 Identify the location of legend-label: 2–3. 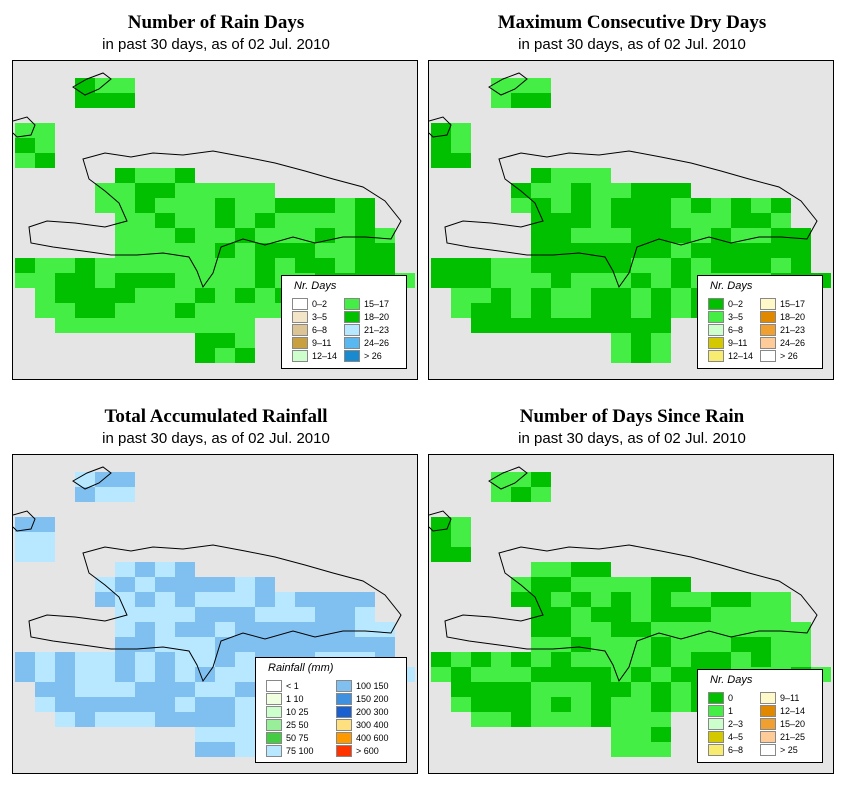
(736, 724).